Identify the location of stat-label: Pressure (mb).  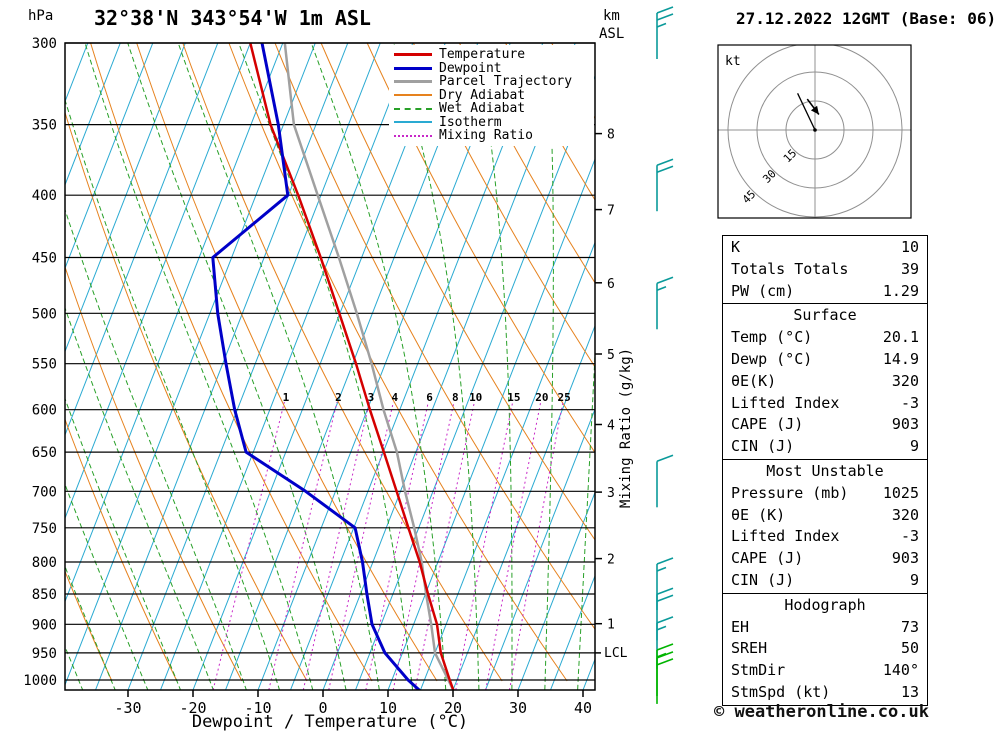
(790, 492).